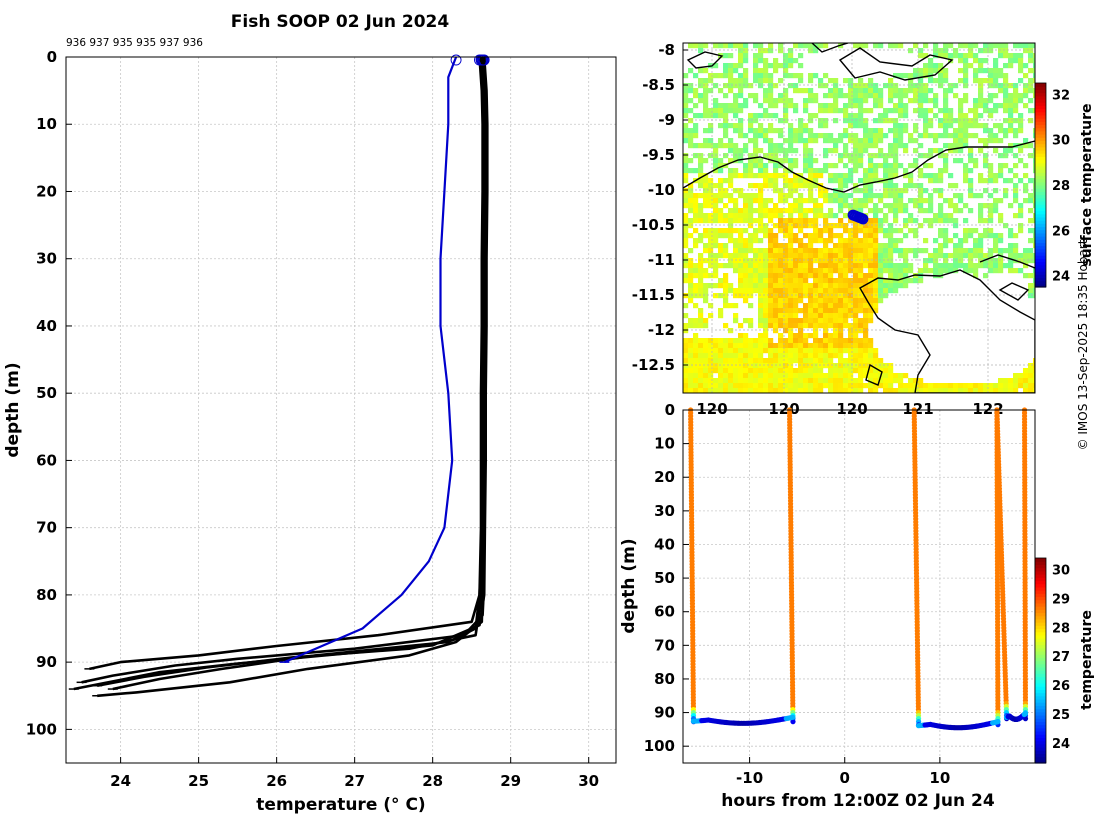  What do you see at coordinates (666, 50) in the screenshot?
I see `map-y-tick-label: -8` at bounding box center [666, 50].